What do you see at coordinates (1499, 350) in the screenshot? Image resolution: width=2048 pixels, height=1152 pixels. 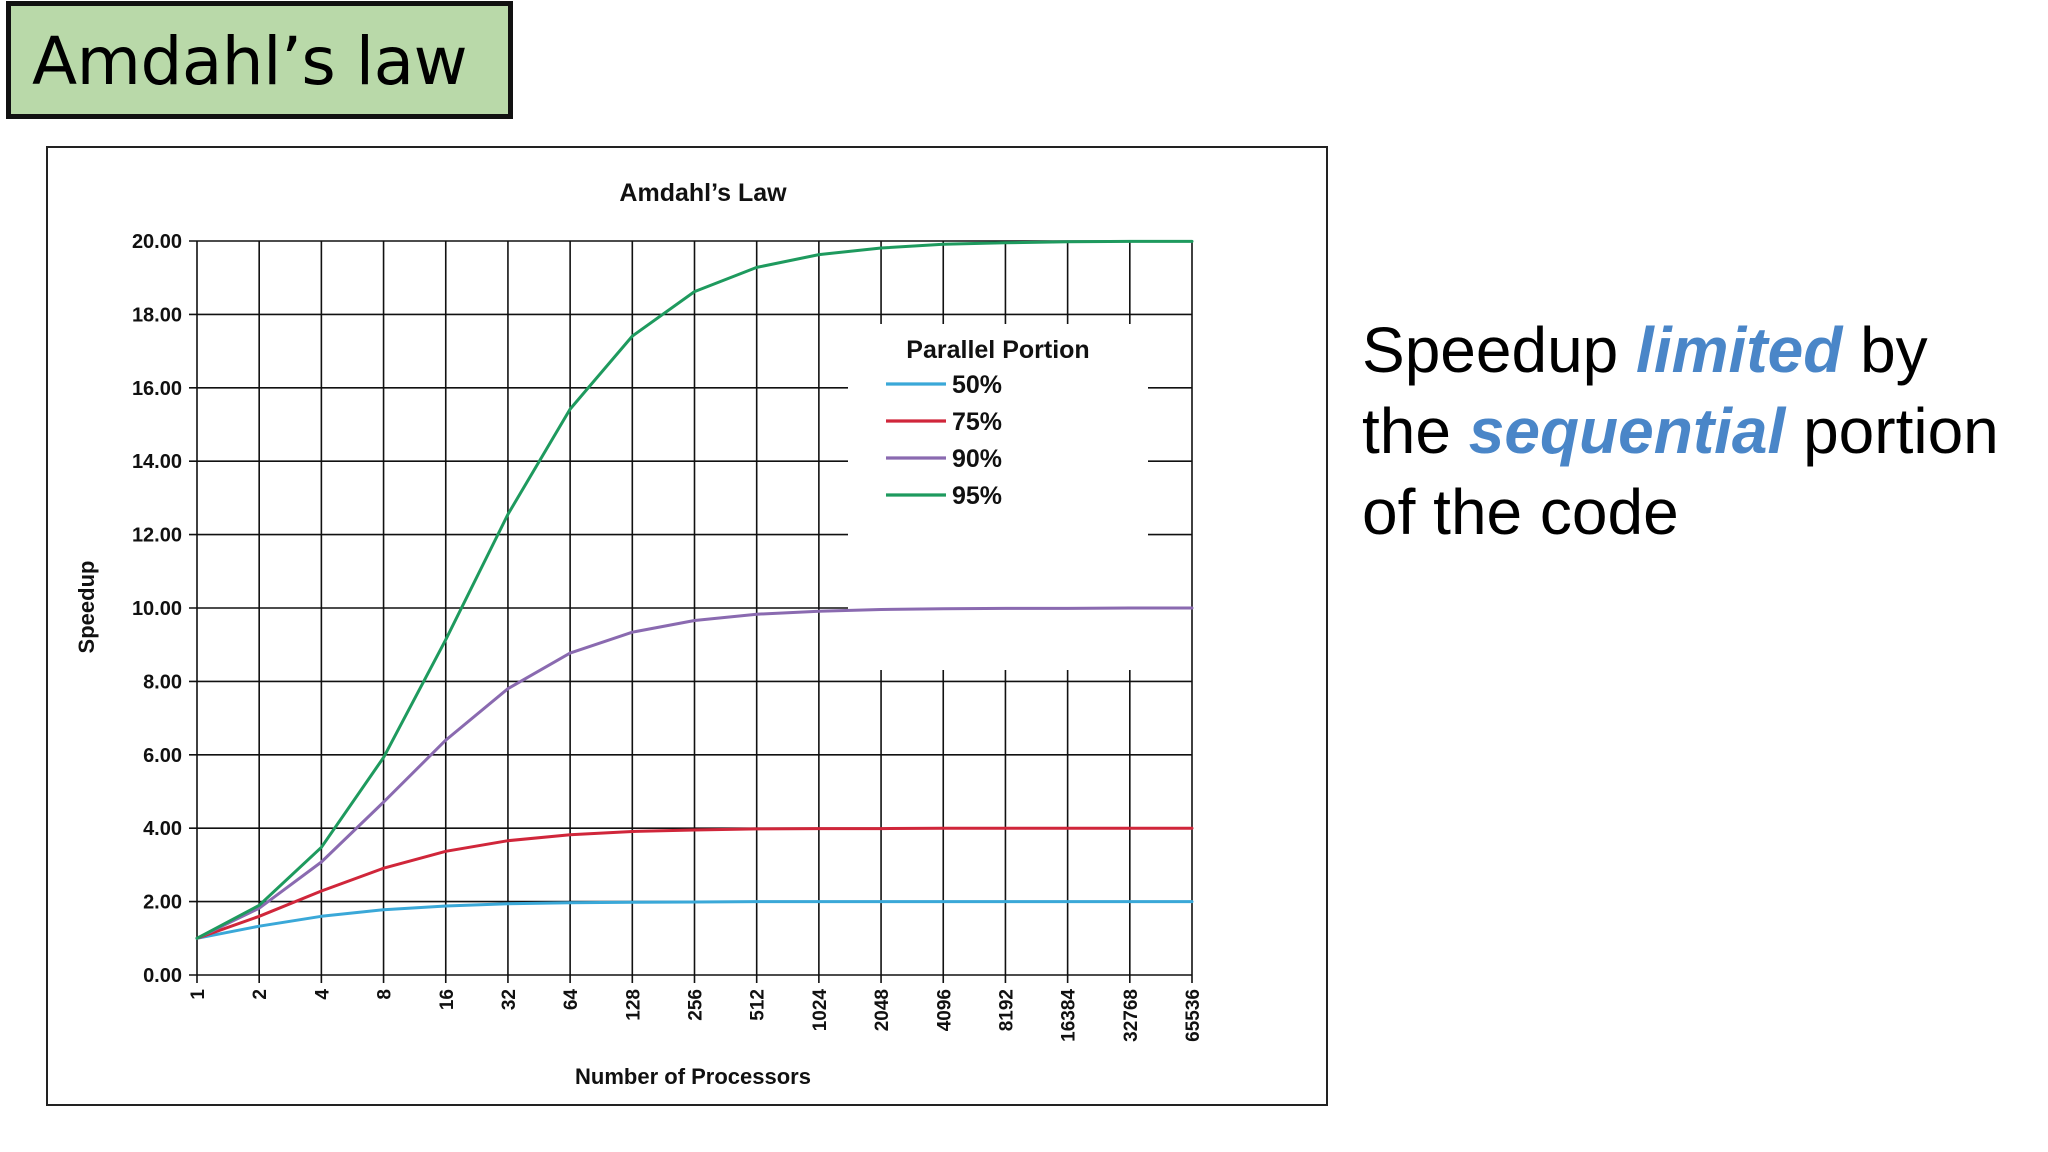 I see `caption-text-1: Speedup` at bounding box center [1499, 350].